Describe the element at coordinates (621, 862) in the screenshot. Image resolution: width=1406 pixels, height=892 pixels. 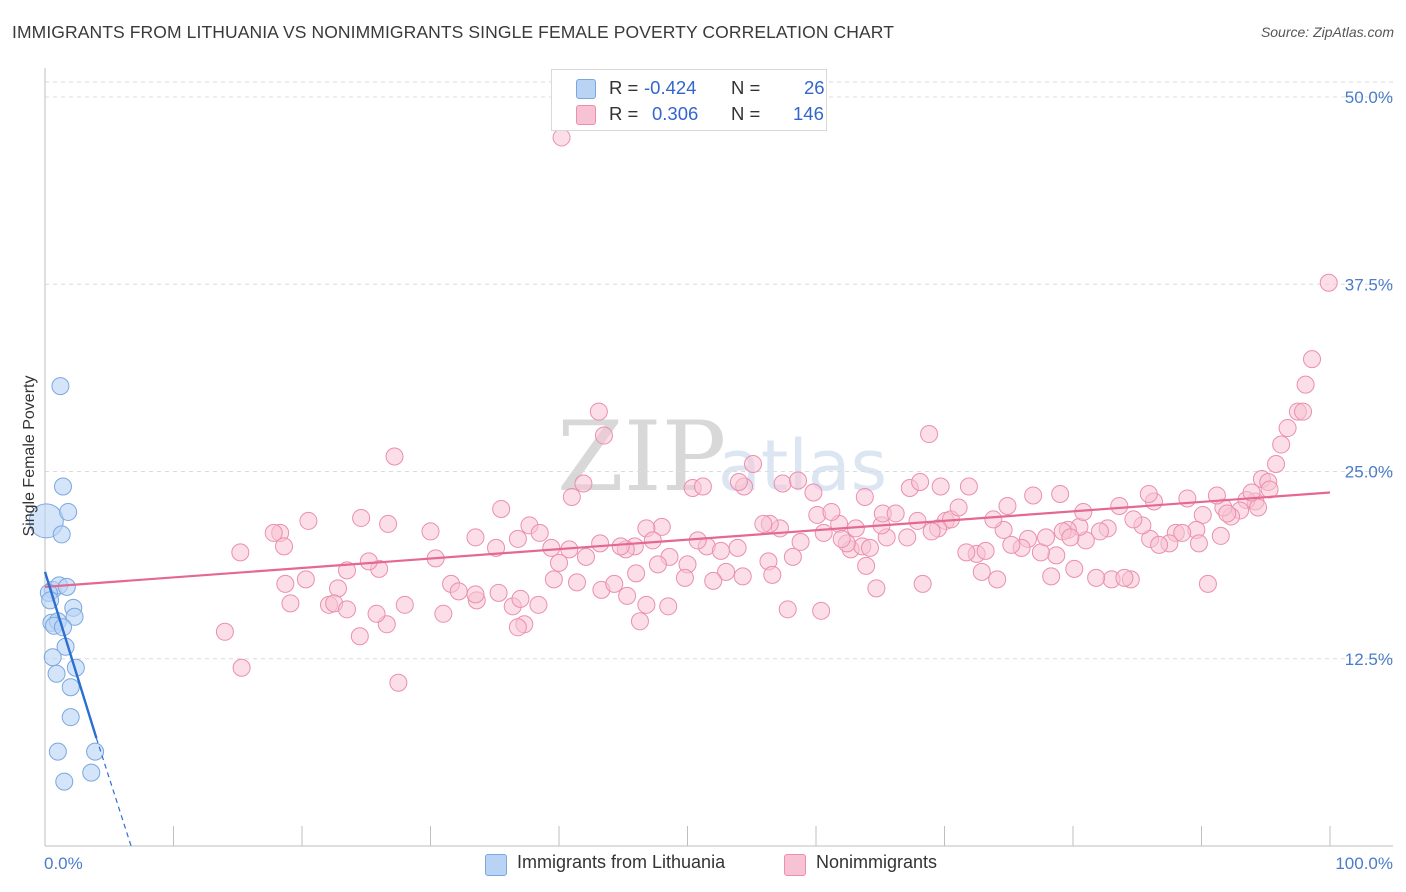
I see `legend-label-lithuania: Immigrants from Lithuania` at that location.